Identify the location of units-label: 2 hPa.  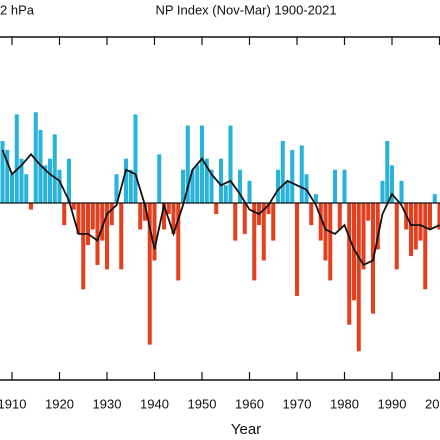
(17, 9).